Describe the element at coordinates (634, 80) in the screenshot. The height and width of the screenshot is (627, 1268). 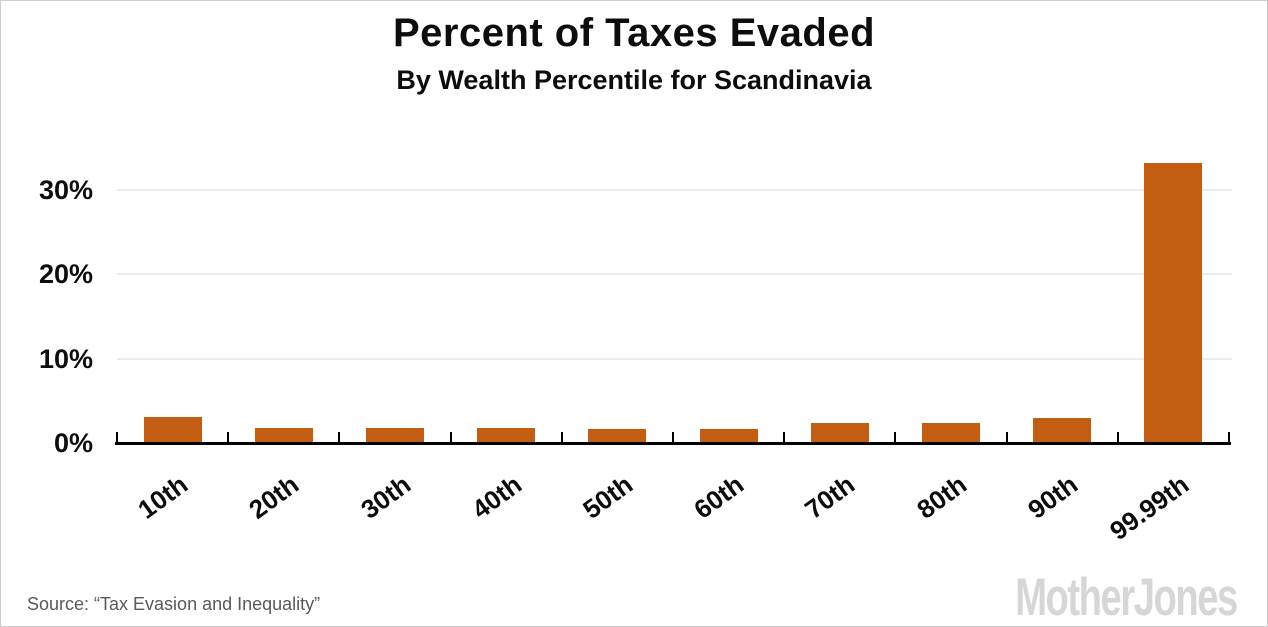
I see `chart-subtitle: By Wealth Percentile for Scandinavia` at that location.